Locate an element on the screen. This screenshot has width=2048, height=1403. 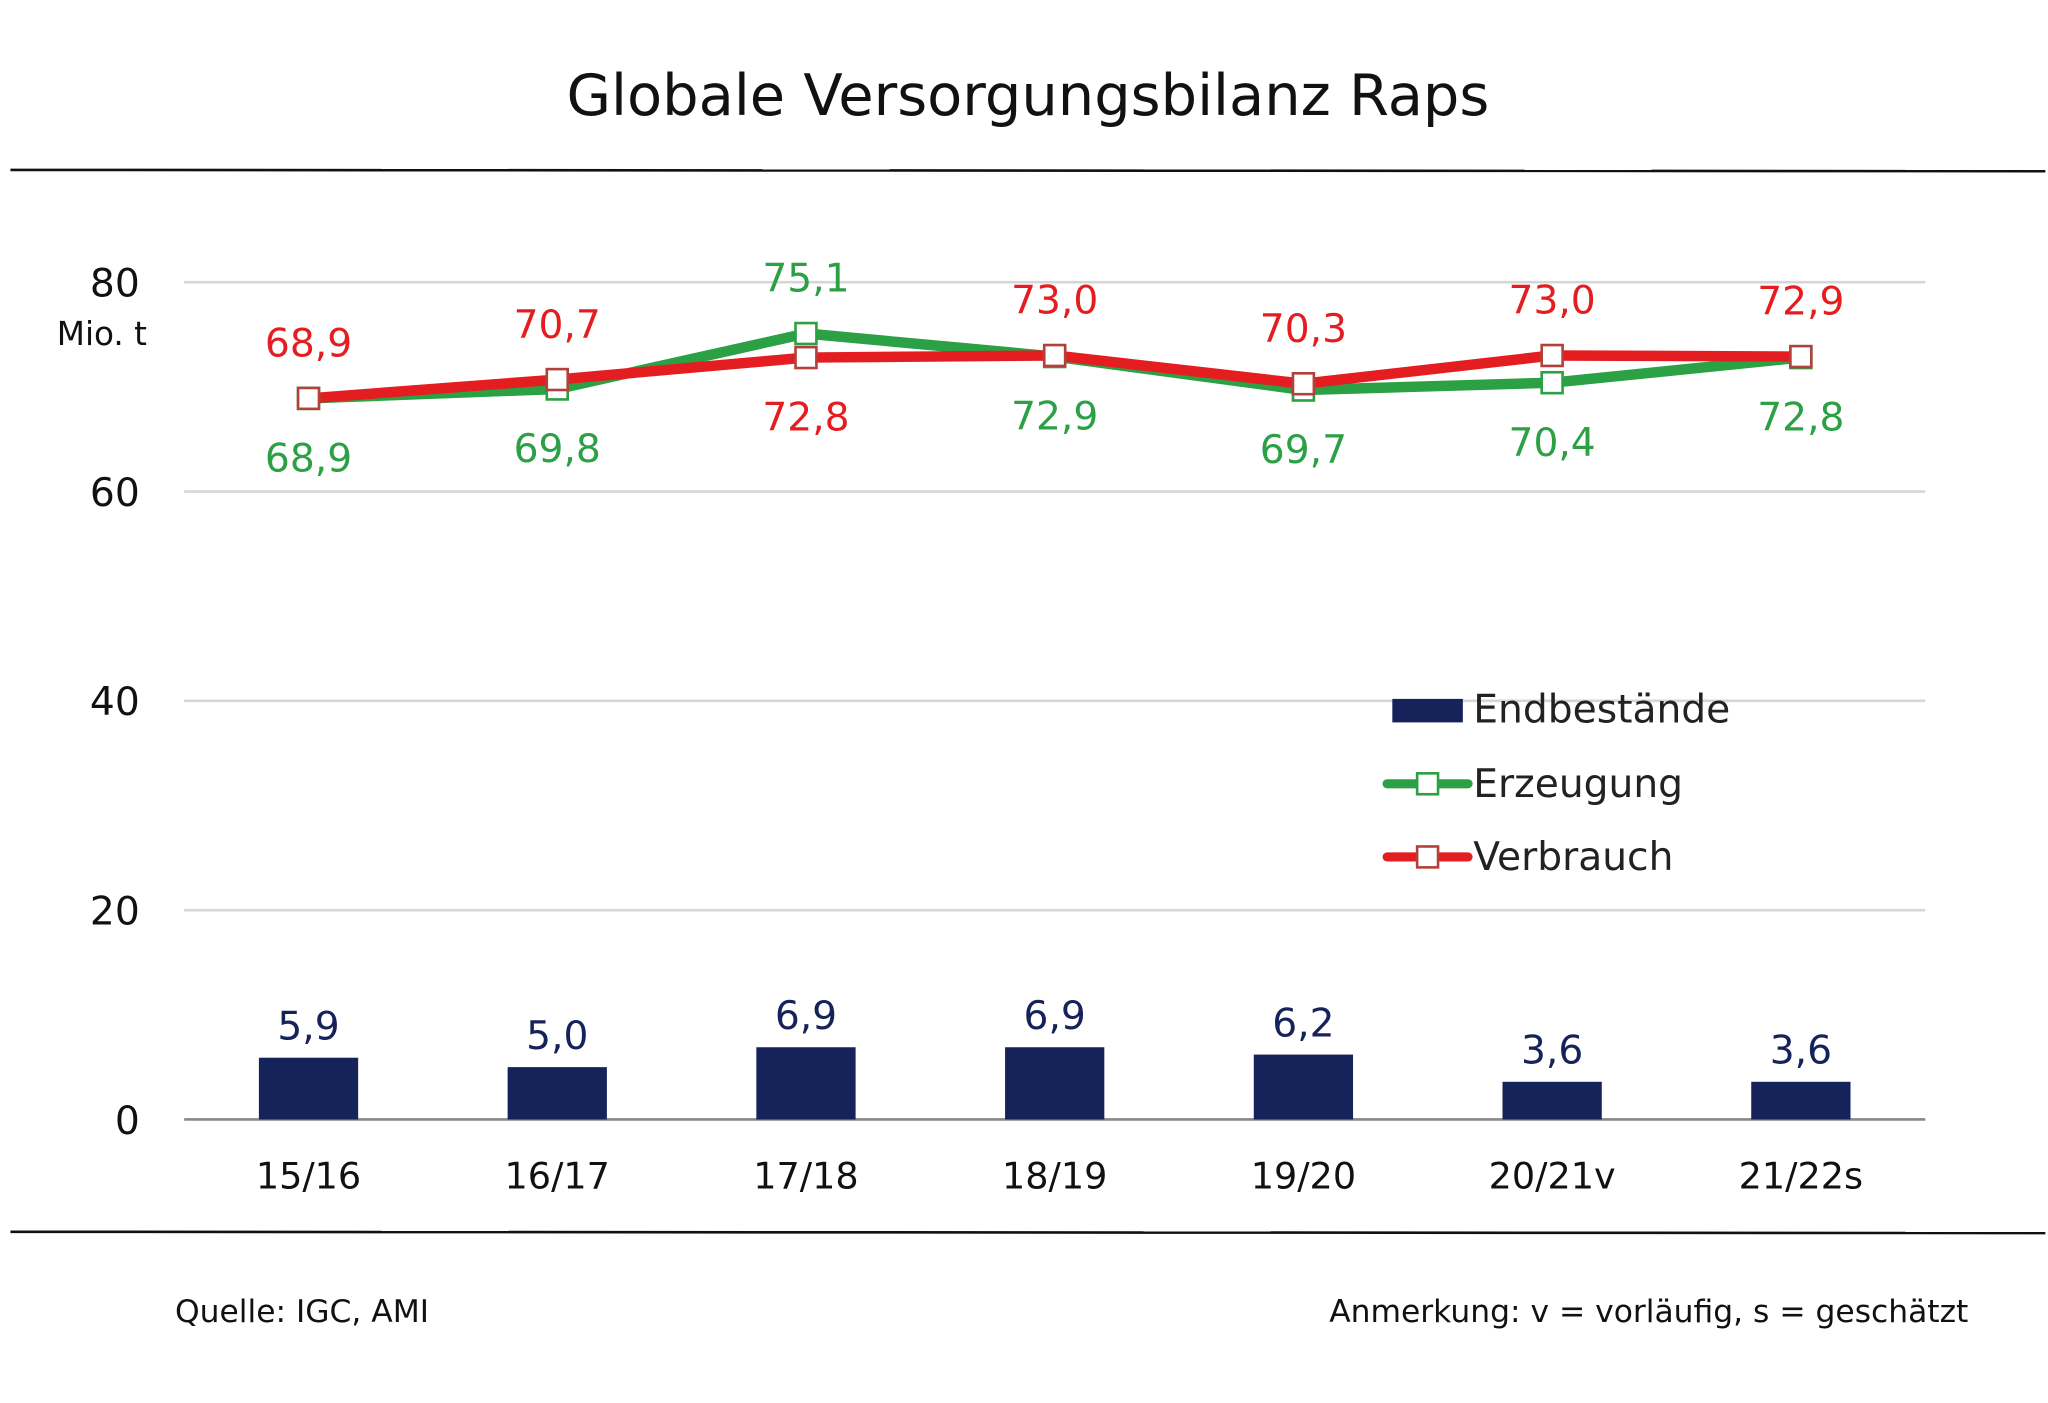
legend: Endbestände Erzeugung Verbrauch is located at coordinates (1556, 783).